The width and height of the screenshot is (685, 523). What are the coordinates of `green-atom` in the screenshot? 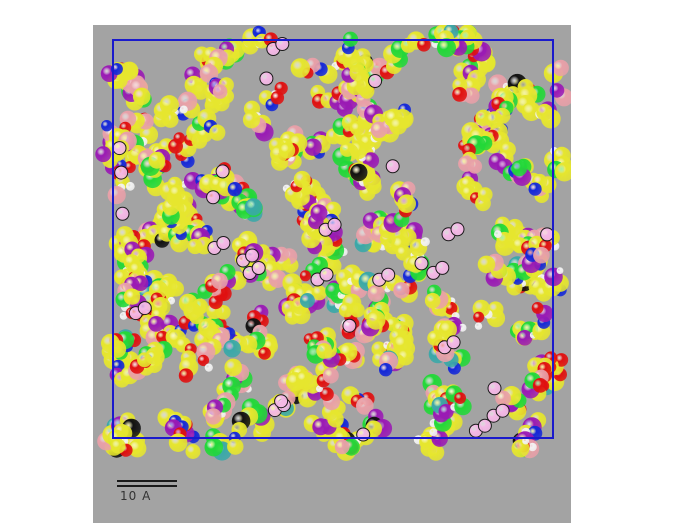 It's located at (519, 168).